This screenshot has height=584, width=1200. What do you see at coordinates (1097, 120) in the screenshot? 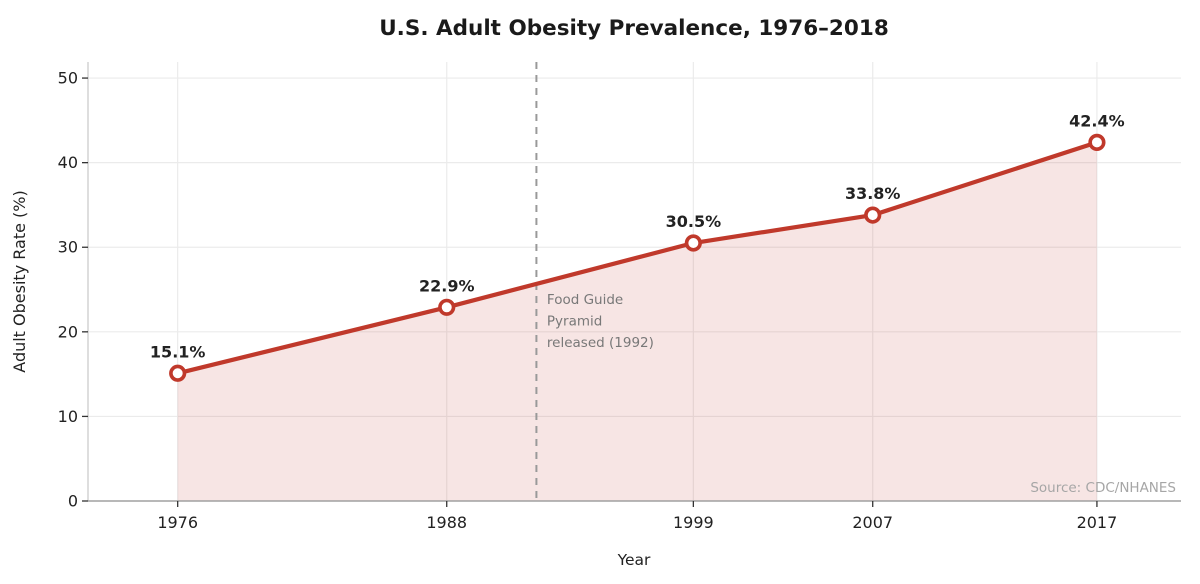
I see `data-point-label: 42.4%` at bounding box center [1097, 120].